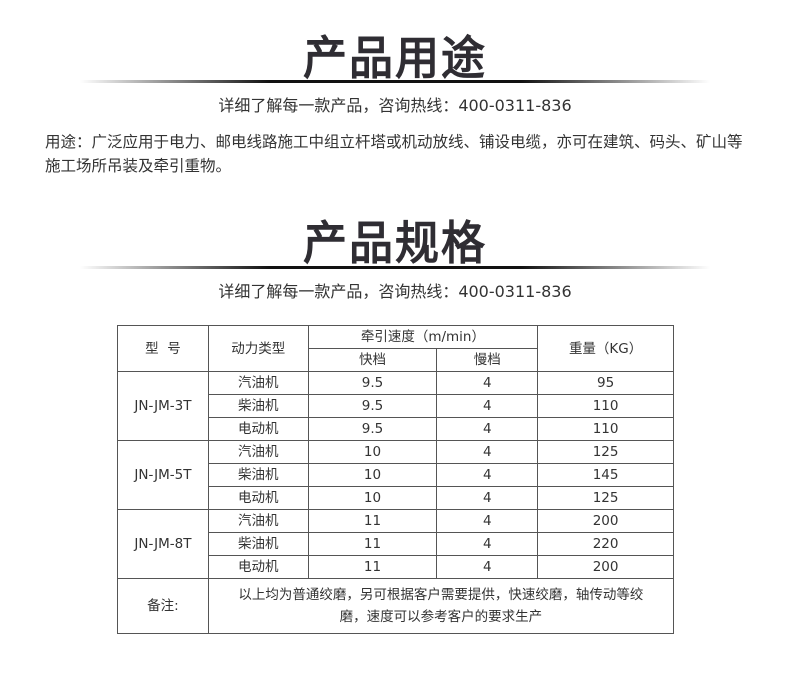 Image resolution: width=790 pixels, height=680 pixels. Describe the element at coordinates (163, 544) in the screenshot. I see `model-cell: JN-JM-8T` at that location.